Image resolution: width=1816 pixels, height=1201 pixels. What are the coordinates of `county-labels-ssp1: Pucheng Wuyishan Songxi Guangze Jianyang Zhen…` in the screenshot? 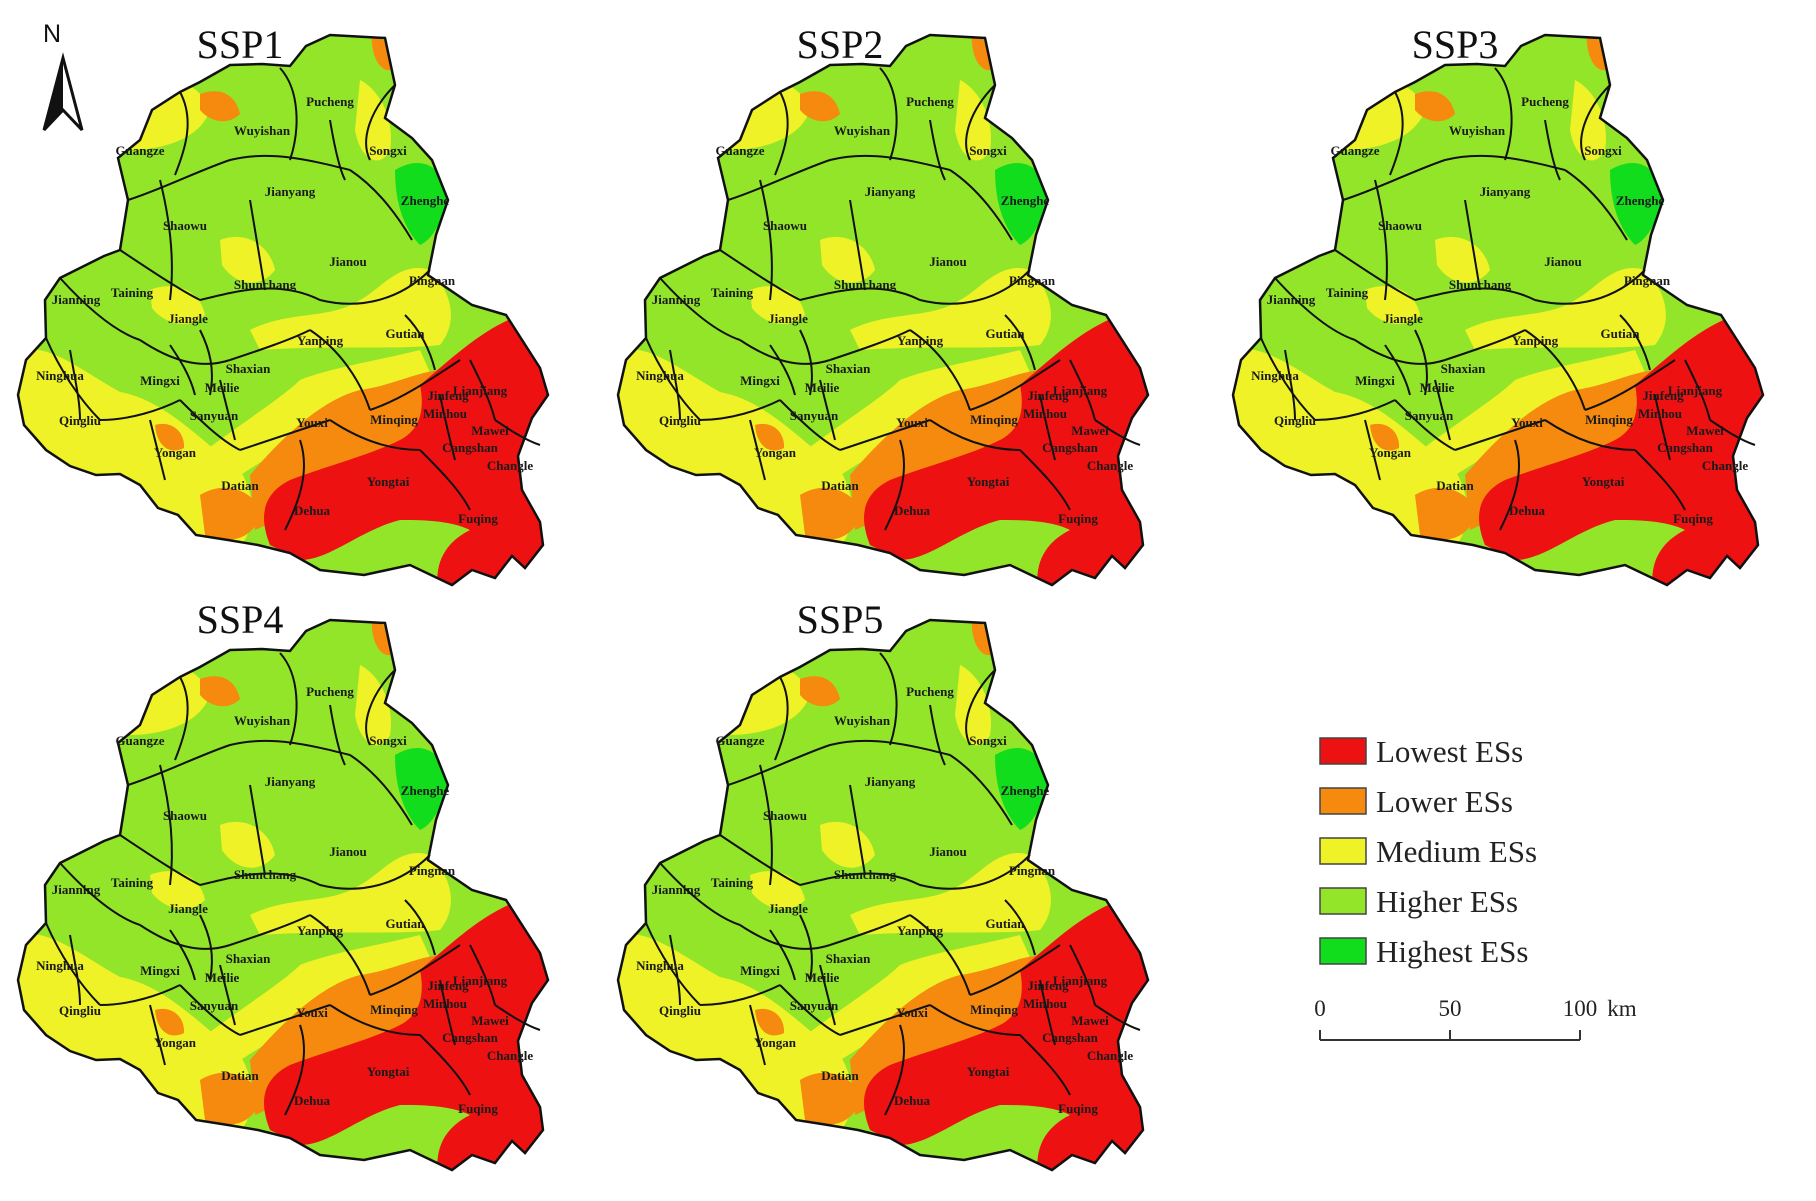 It's located at (284, 310).